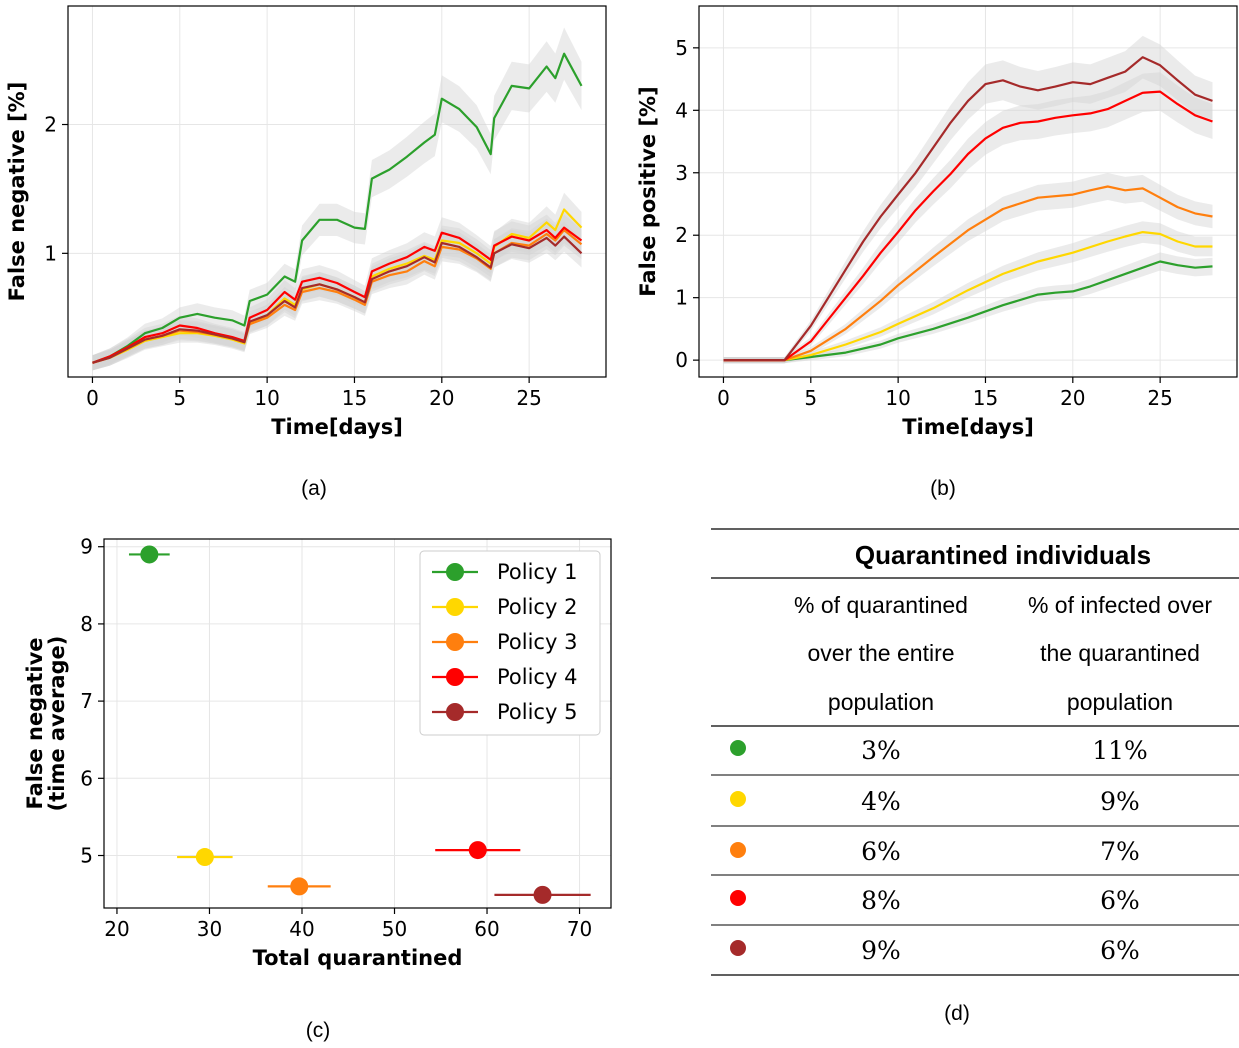 Image resolution: width=1239 pixels, height=1048 pixels. Describe the element at coordinates (86, 701) in the screenshot. I see `y-tick-label: 7` at that location.